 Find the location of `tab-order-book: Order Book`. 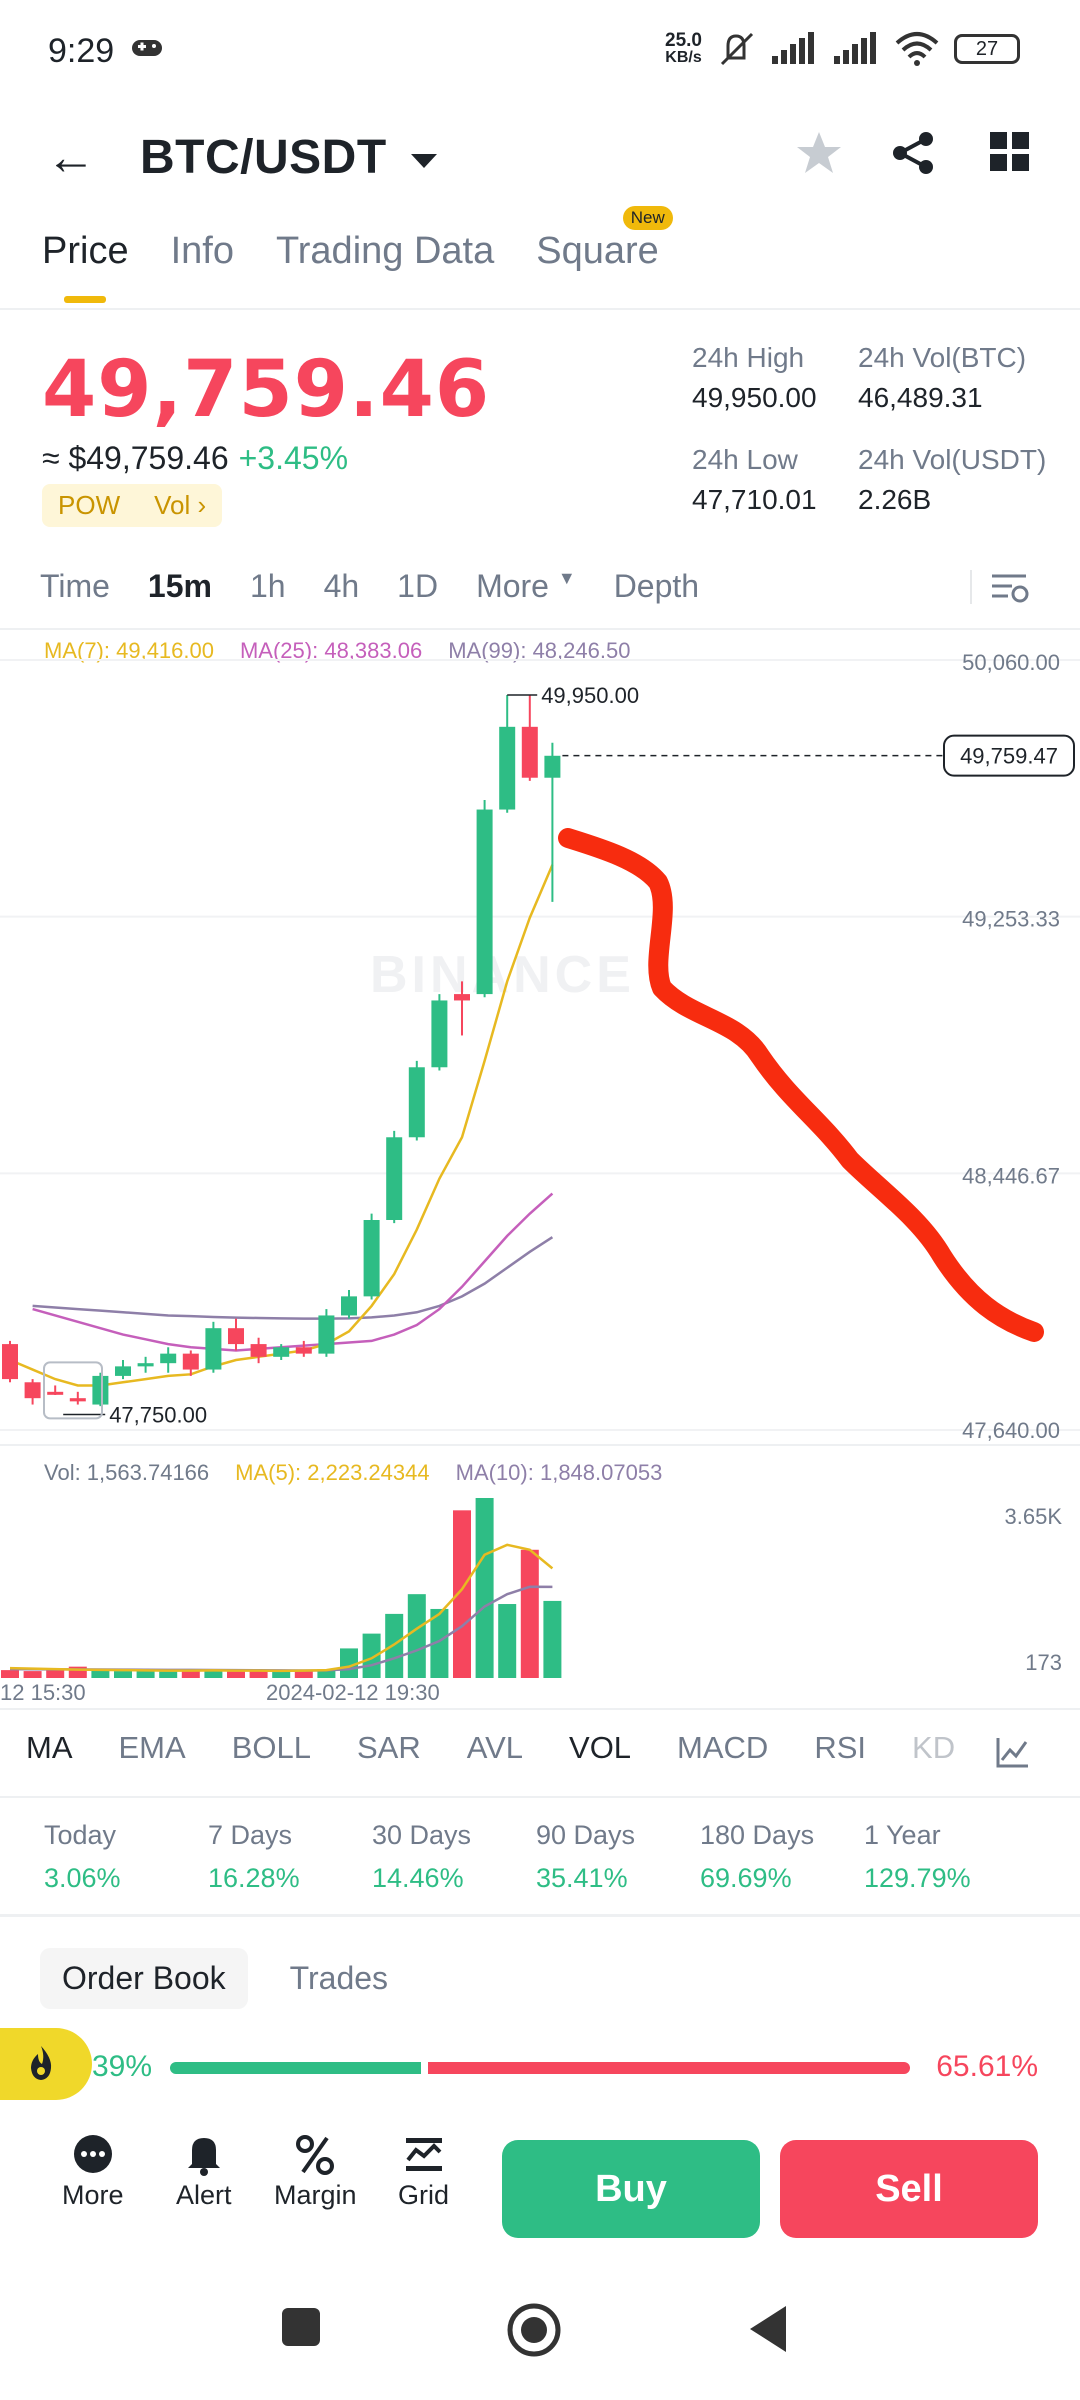

tab-order-book: Order Book is located at coordinates (144, 1978).